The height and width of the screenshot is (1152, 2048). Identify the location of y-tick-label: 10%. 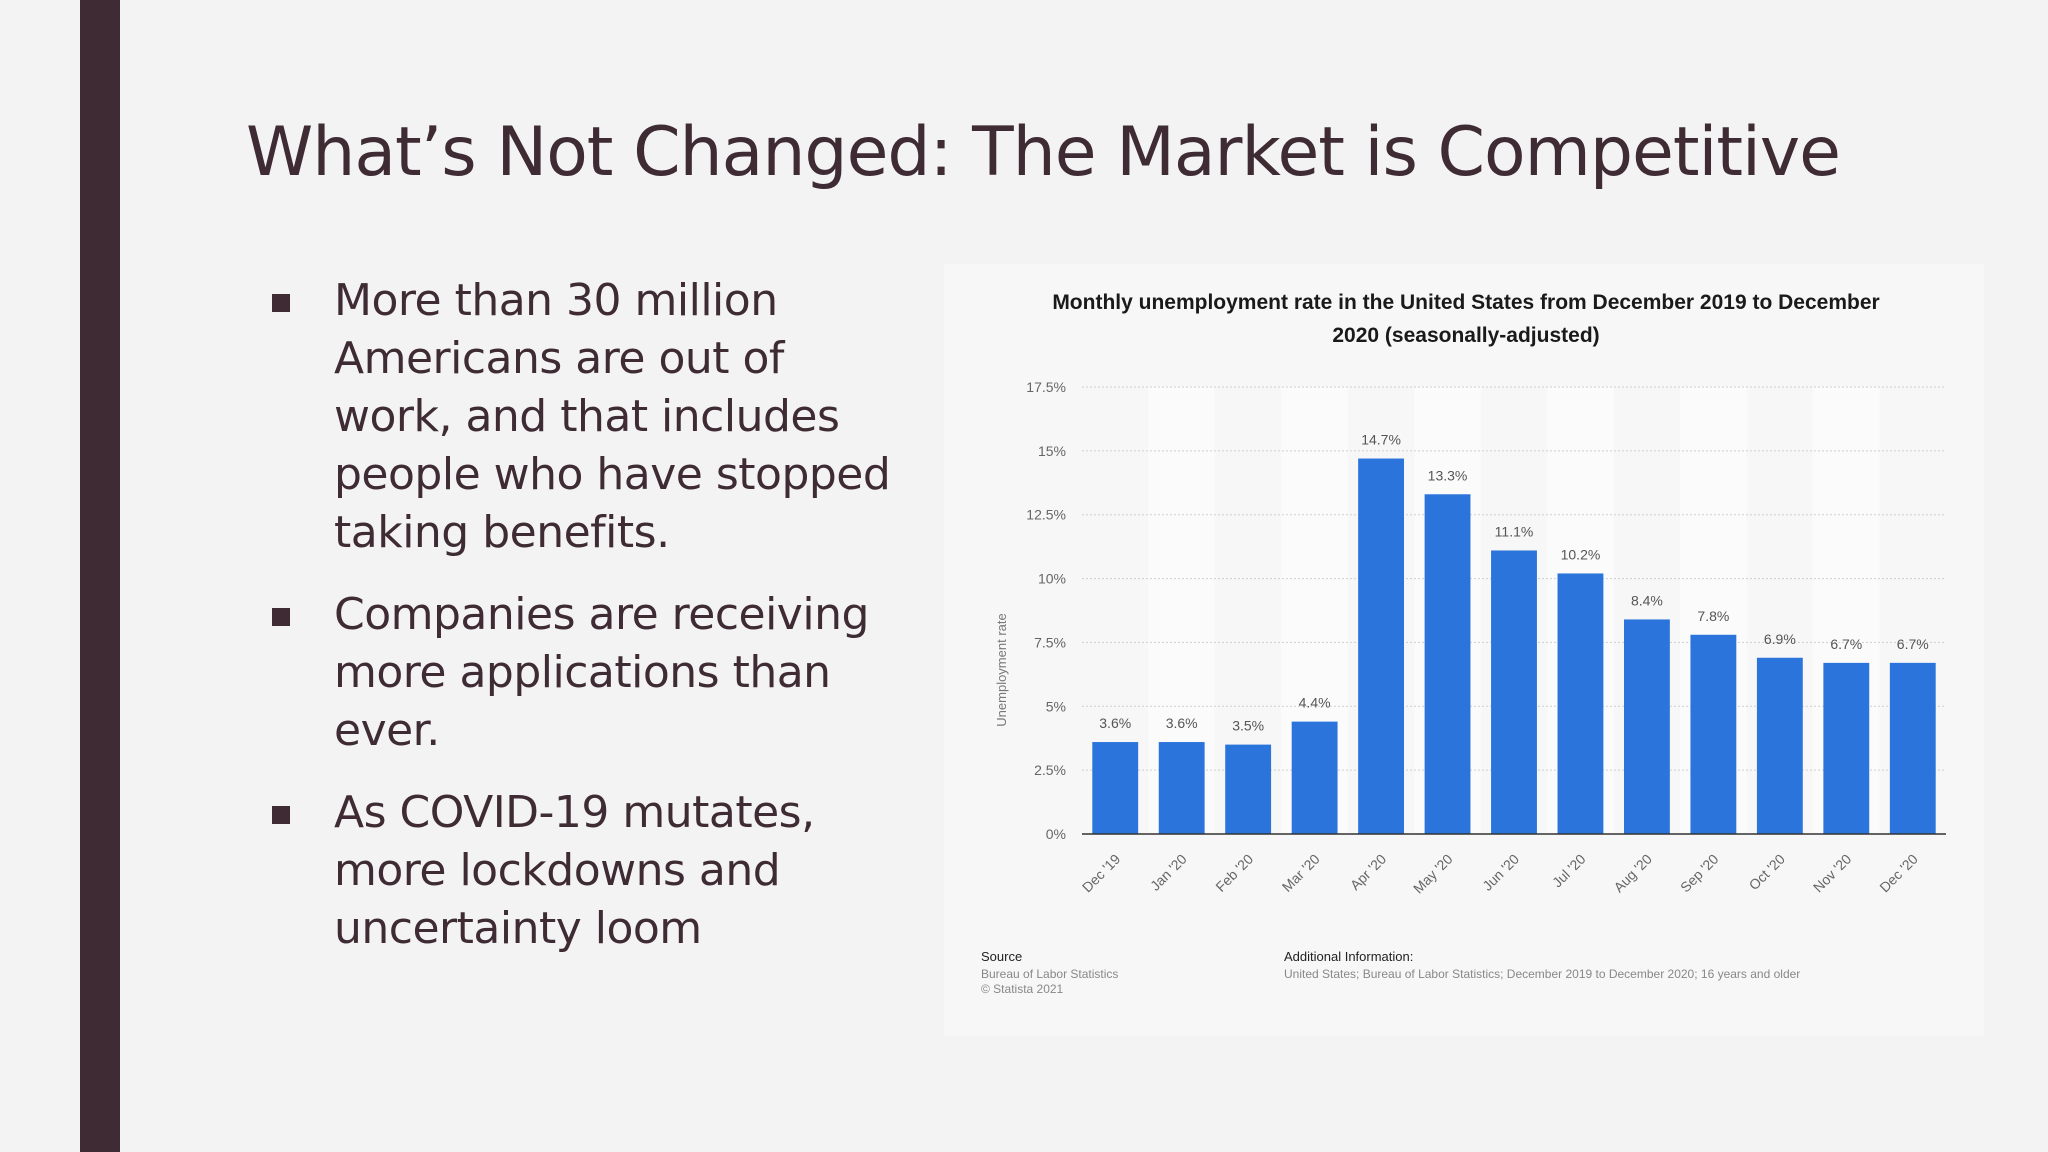
(1052, 579).